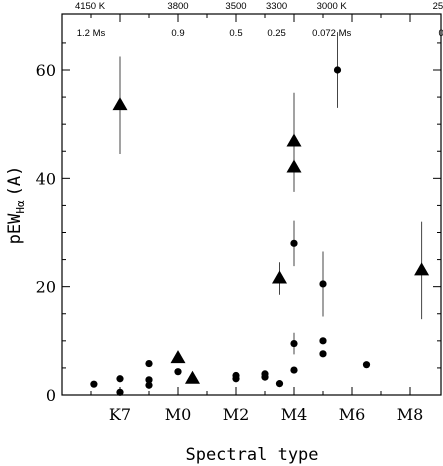  Describe the element at coordinates (410, 414) in the screenshot. I see `x-tick-label: M8` at that location.